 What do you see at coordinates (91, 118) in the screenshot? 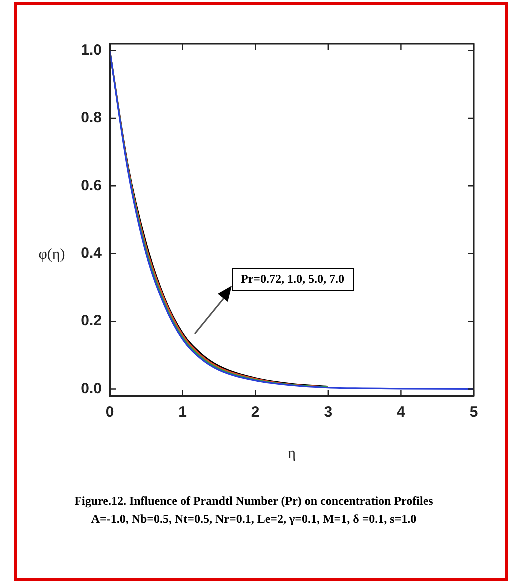
I see `y-tick-label: 0.8` at bounding box center [91, 118].